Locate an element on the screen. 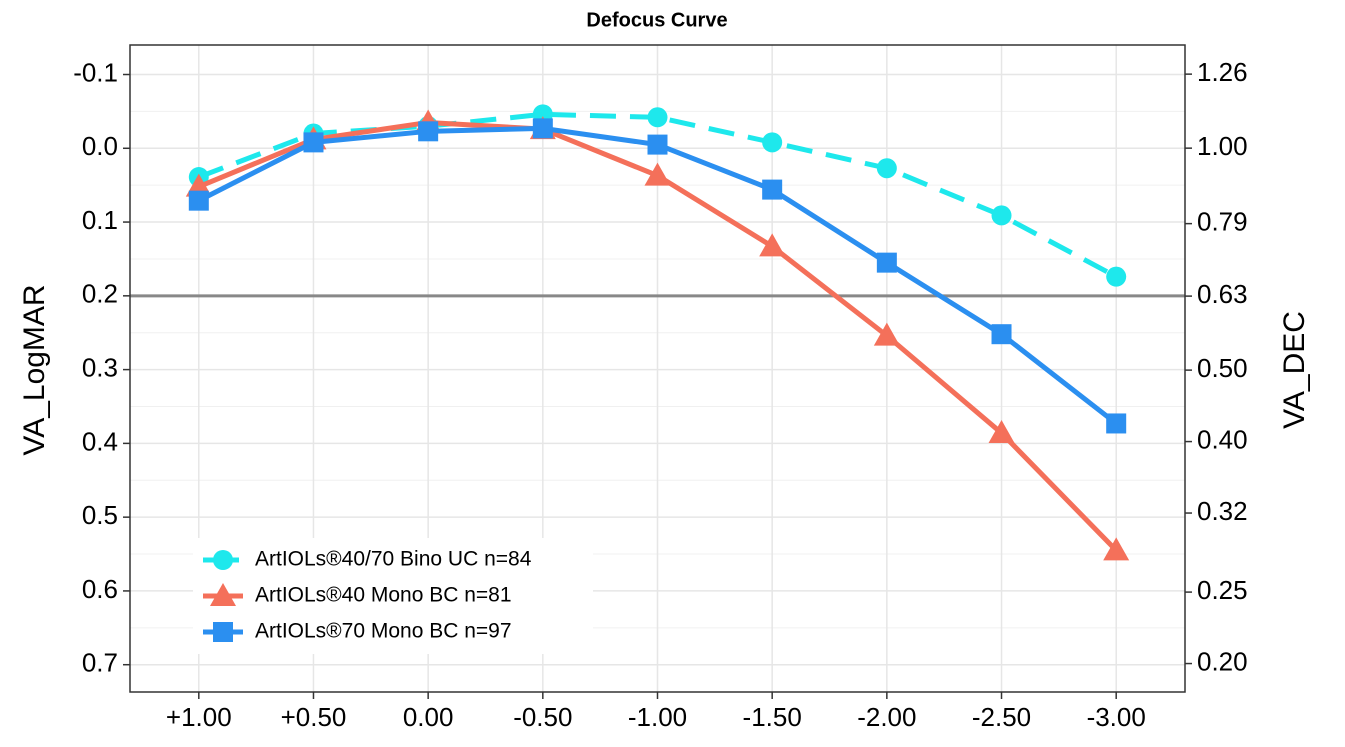 This screenshot has width=1345, height=747. y2-tick-label: 0.32 is located at coordinates (1222, 511).